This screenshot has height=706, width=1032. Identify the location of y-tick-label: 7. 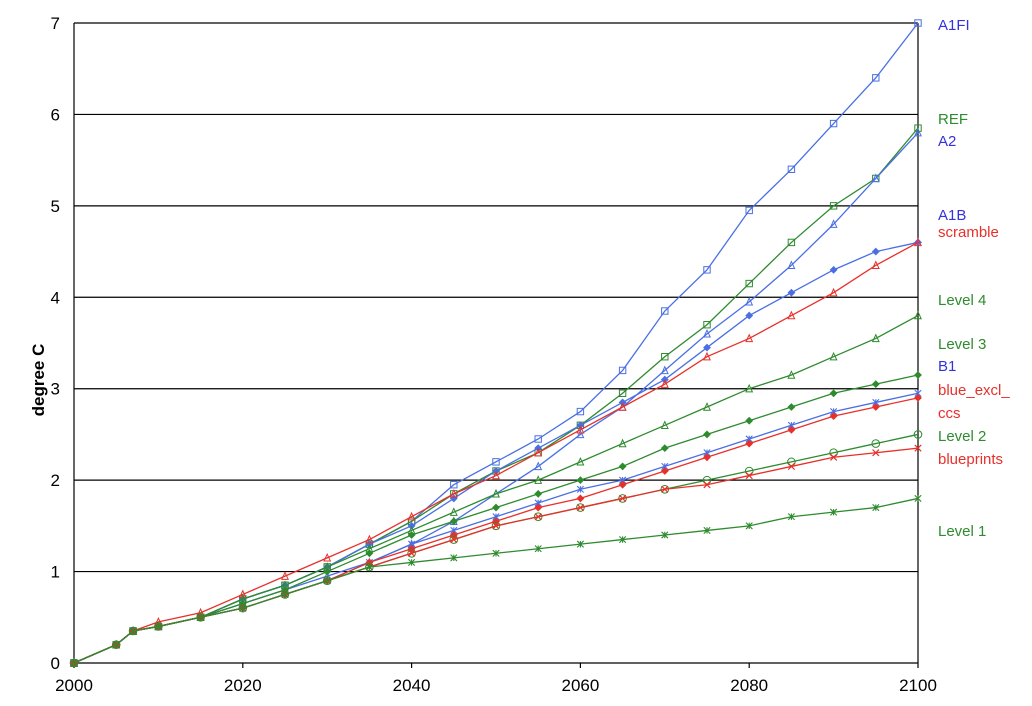
(55, 23).